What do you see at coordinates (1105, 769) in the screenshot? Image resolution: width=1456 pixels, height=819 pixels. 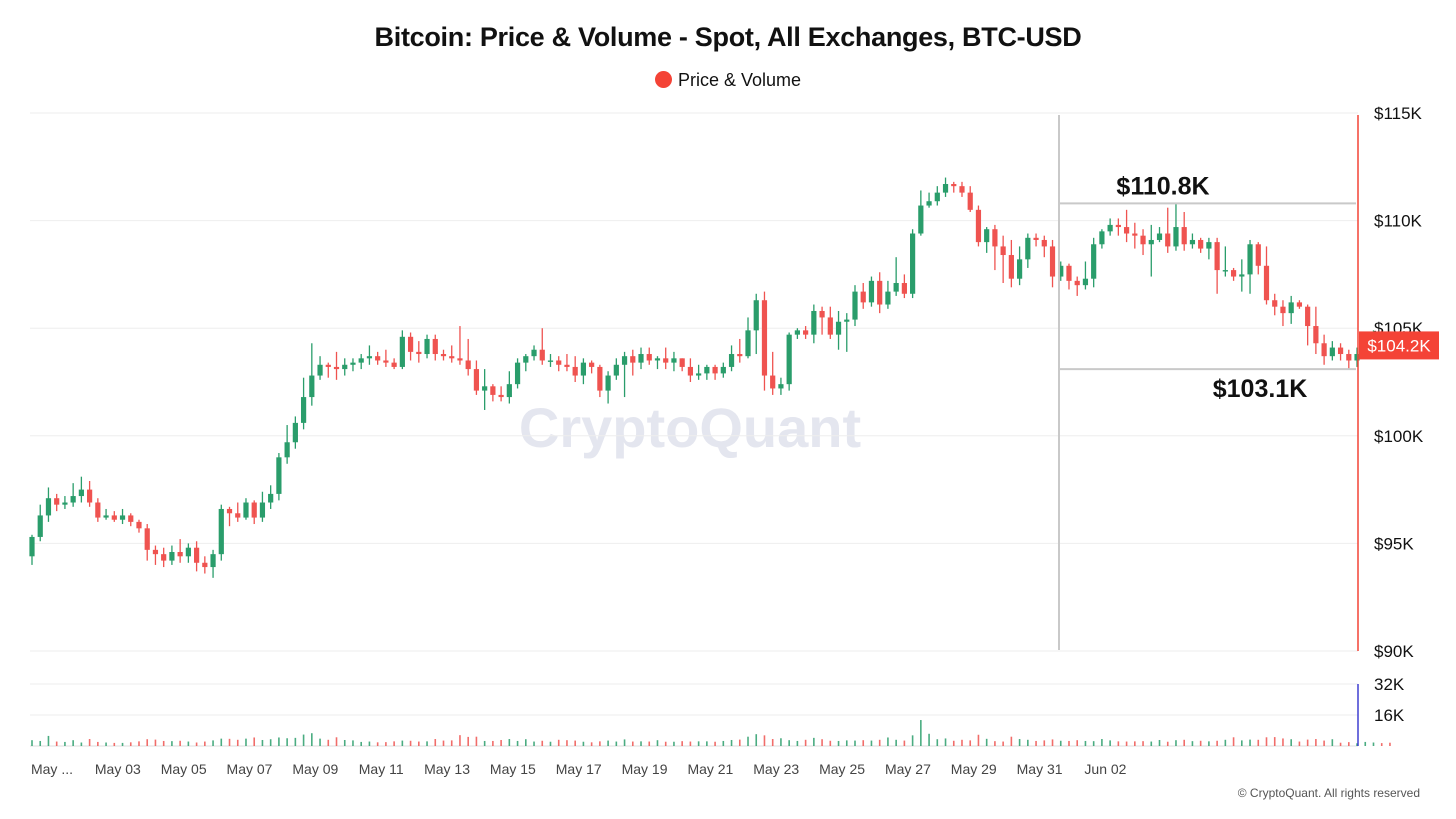 I see `x-tick-label: Jun 02` at bounding box center [1105, 769].